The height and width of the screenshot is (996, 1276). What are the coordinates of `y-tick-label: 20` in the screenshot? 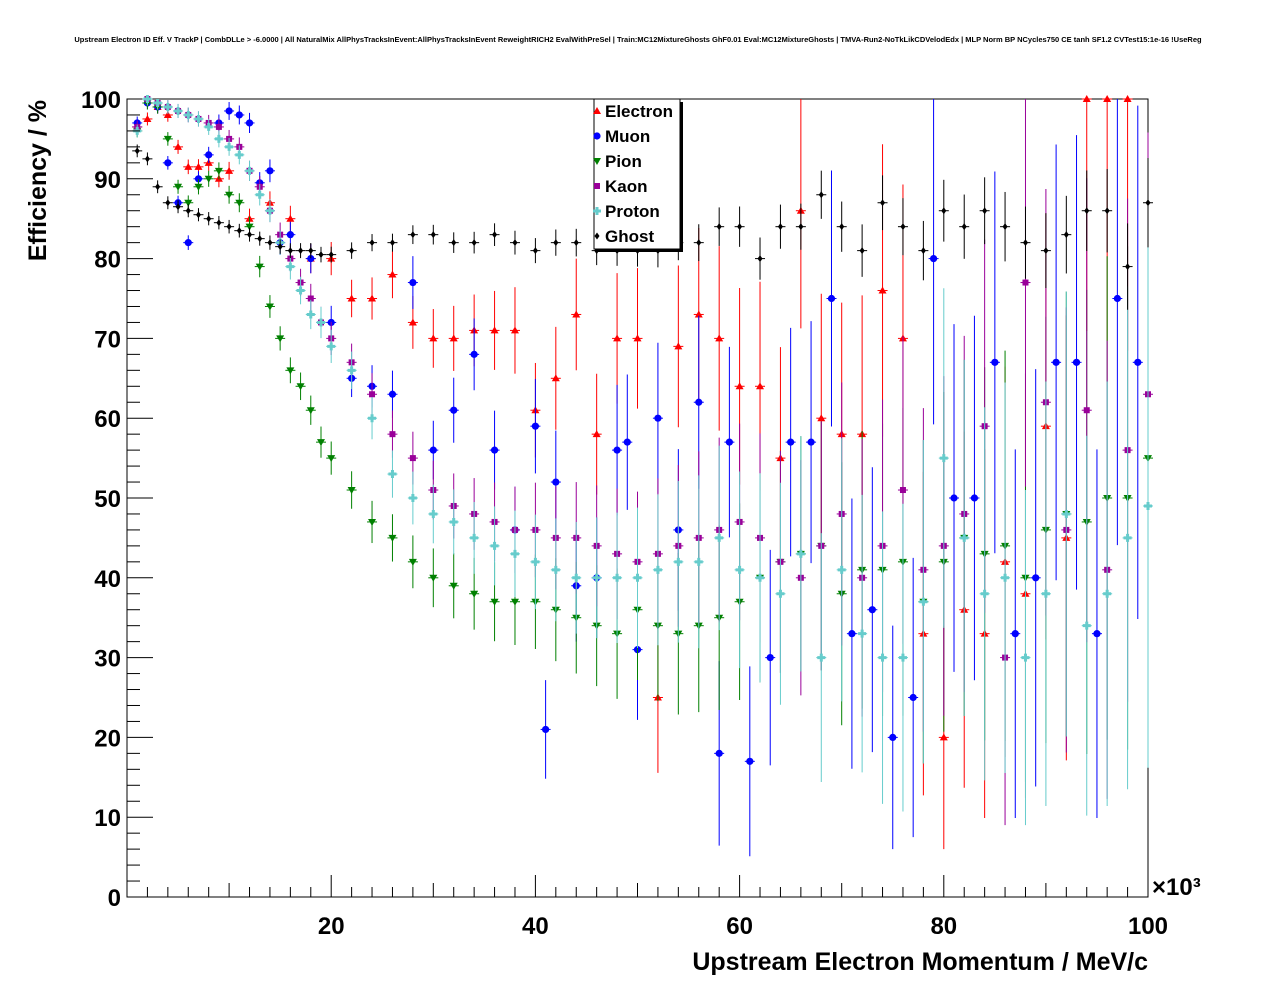 It's located at (107, 738).